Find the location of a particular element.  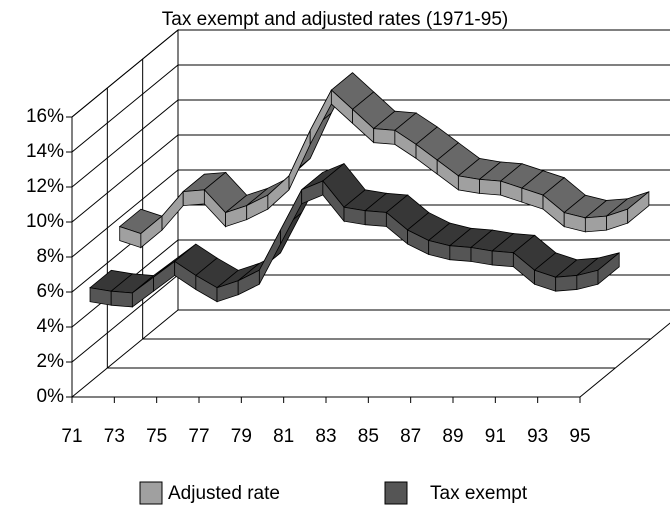

x-tick-label: 77 is located at coordinates (198, 436).